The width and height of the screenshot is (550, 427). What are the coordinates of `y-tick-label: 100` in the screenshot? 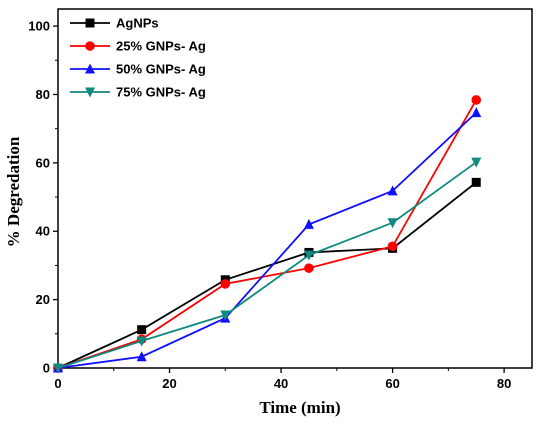 It's located at (39, 26).